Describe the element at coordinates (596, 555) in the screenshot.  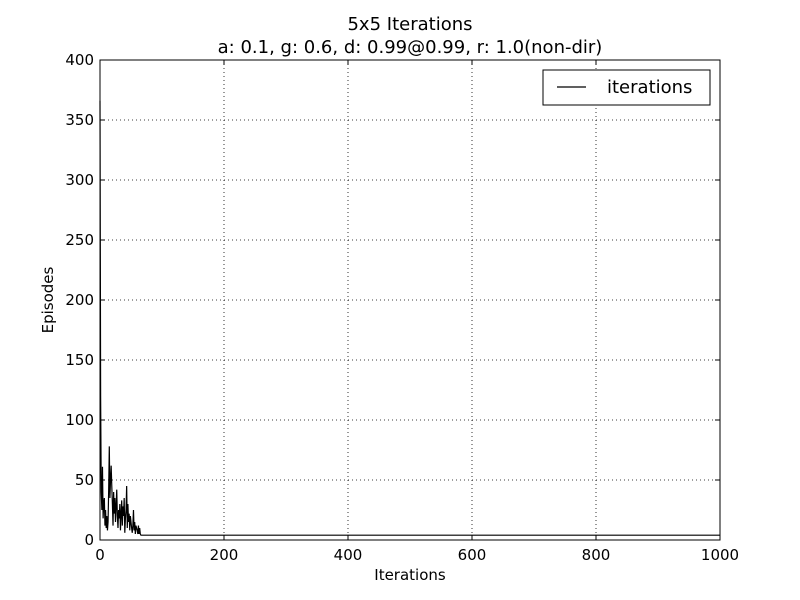
I see `x-tick-label: 800` at that location.